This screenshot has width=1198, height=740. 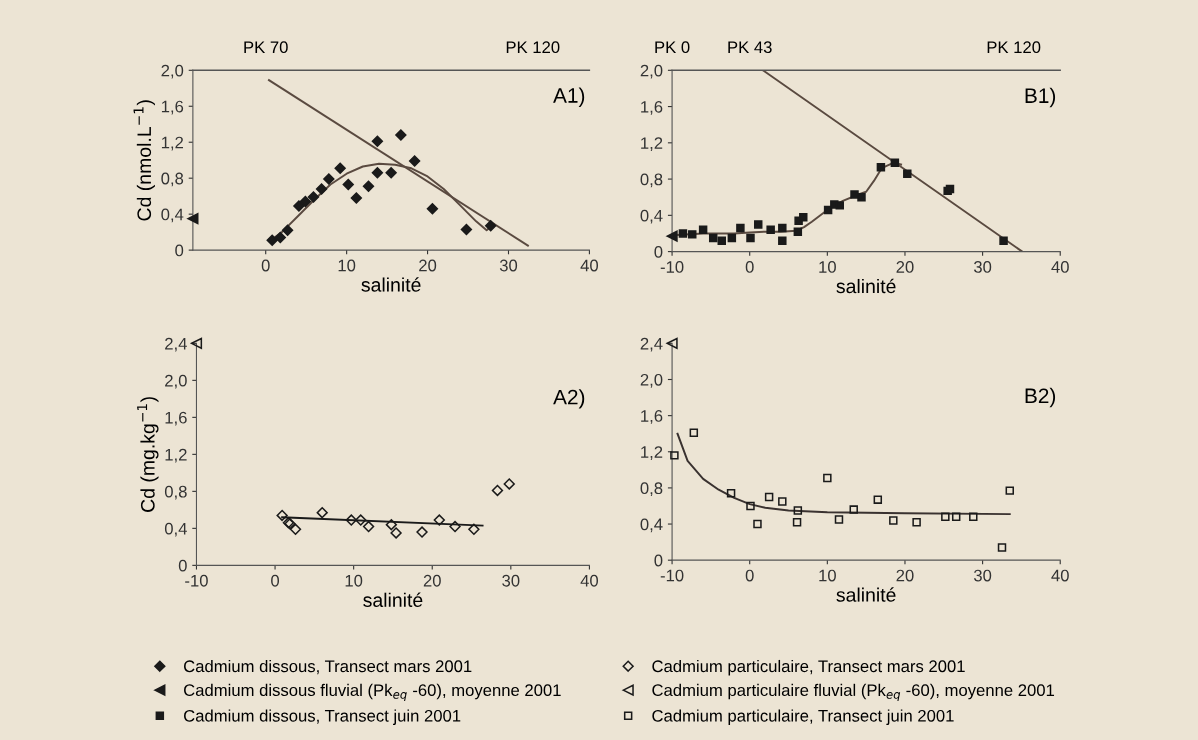 I want to click on annotation: PK 70, so click(x=266, y=47).